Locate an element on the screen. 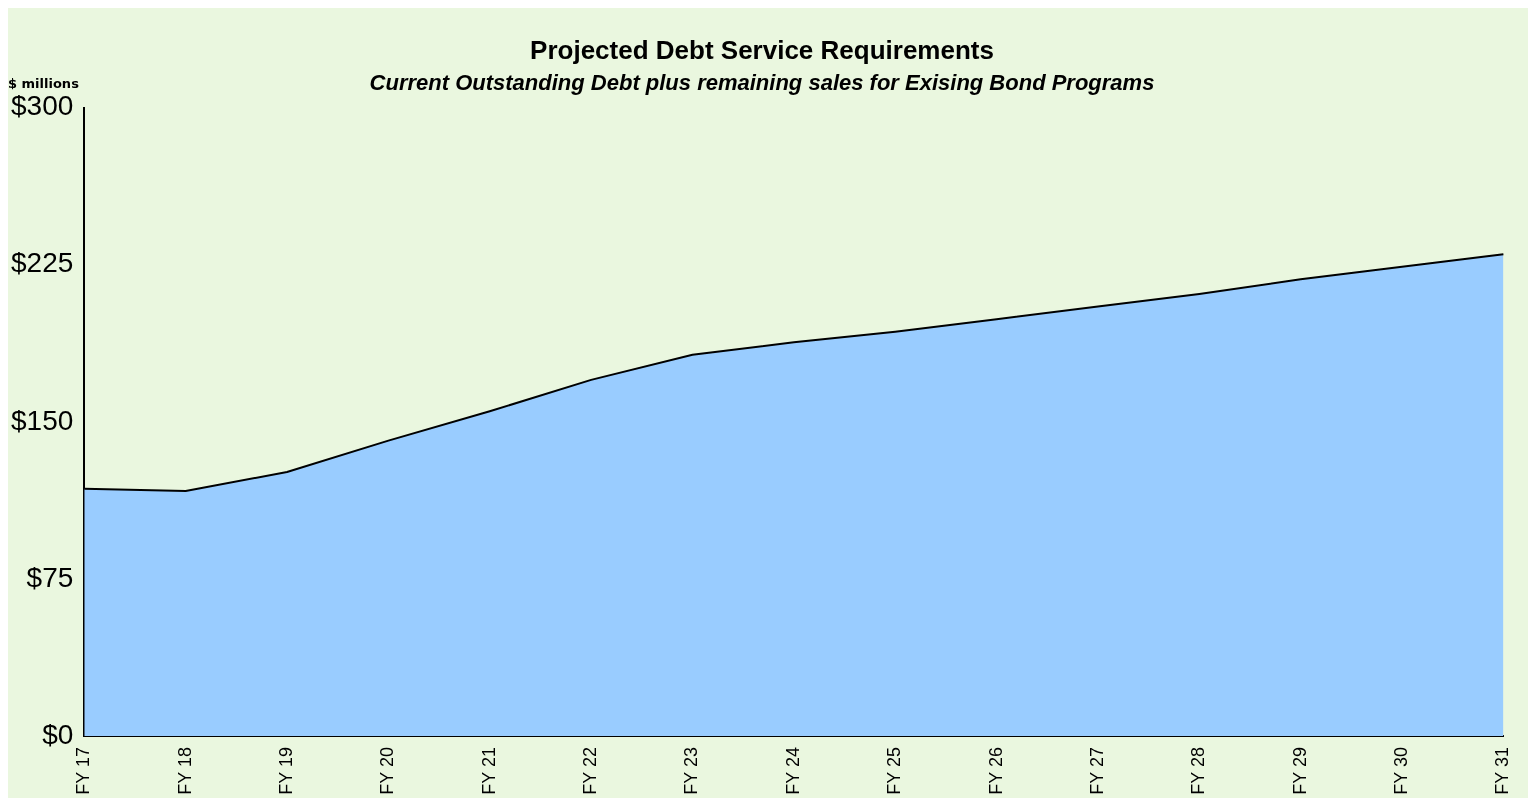 The width and height of the screenshot is (1536, 807). x-tick-label: FY 20 is located at coordinates (387, 770).